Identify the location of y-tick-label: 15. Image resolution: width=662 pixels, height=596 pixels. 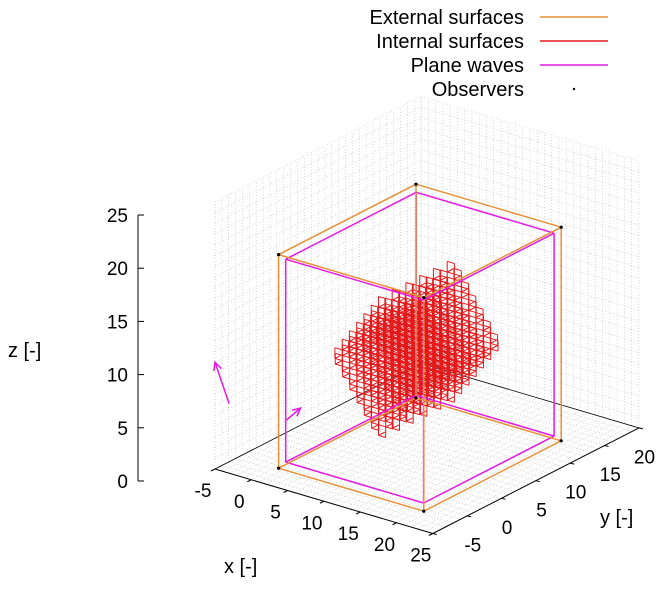
(610, 475).